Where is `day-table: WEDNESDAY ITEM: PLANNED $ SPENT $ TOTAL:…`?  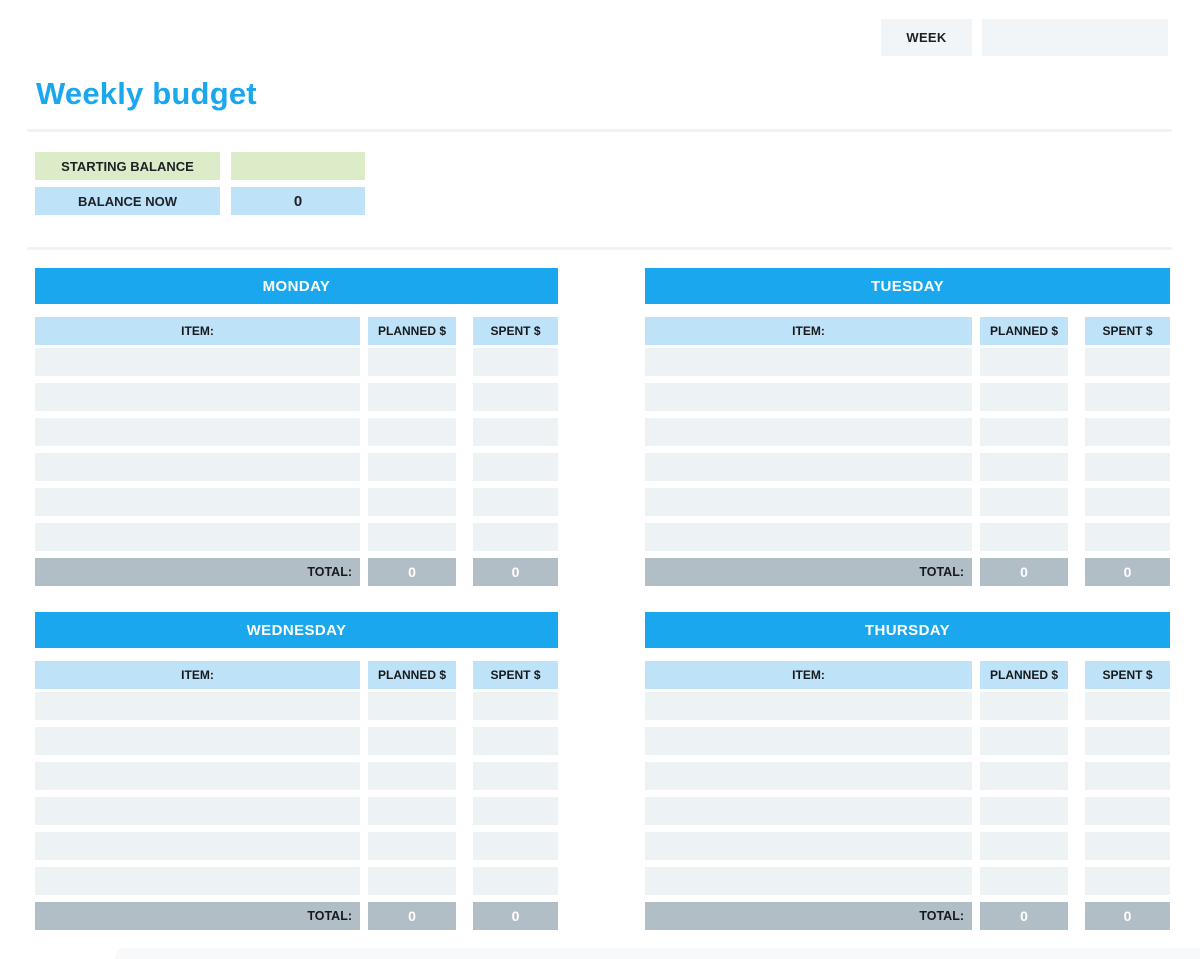
day-table: WEDNESDAY ITEM: PLANNED $ SPENT $ TOTAL:… is located at coordinates (296, 771).